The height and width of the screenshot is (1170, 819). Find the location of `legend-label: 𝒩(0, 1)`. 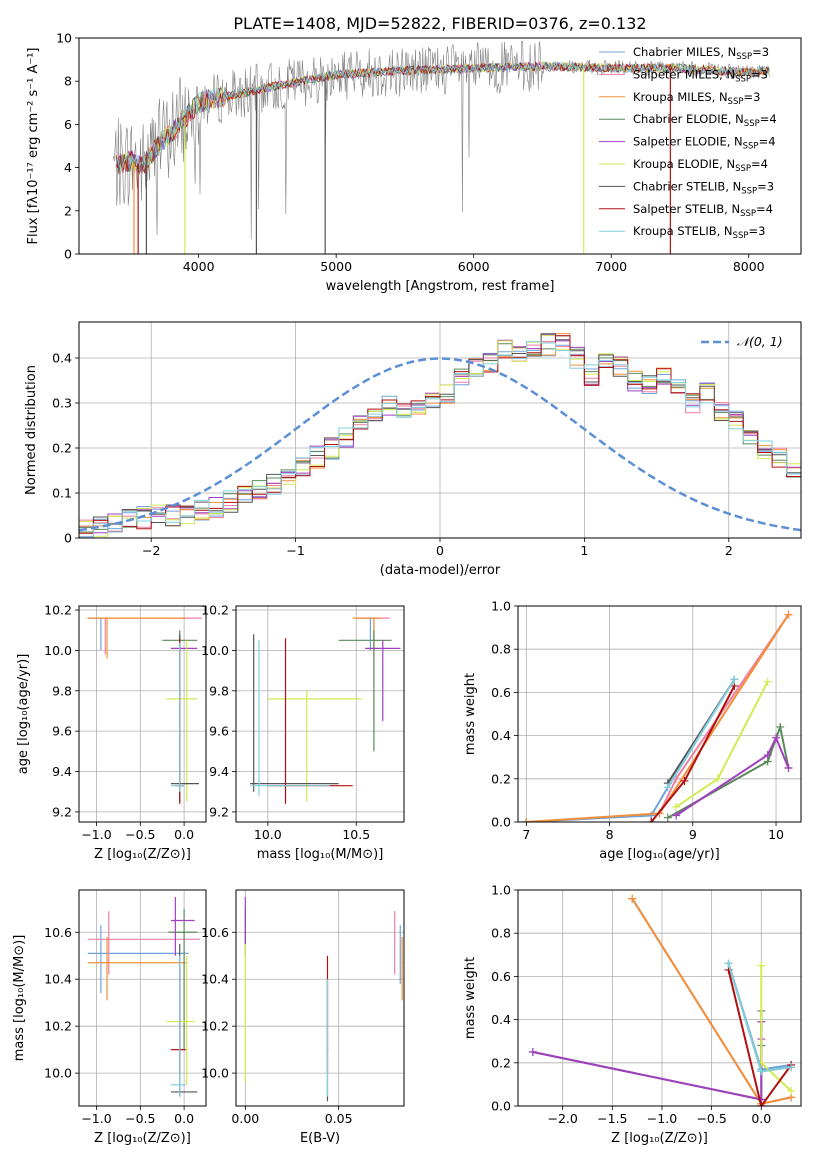

legend-label: 𝒩(0, 1) is located at coordinates (760, 341).